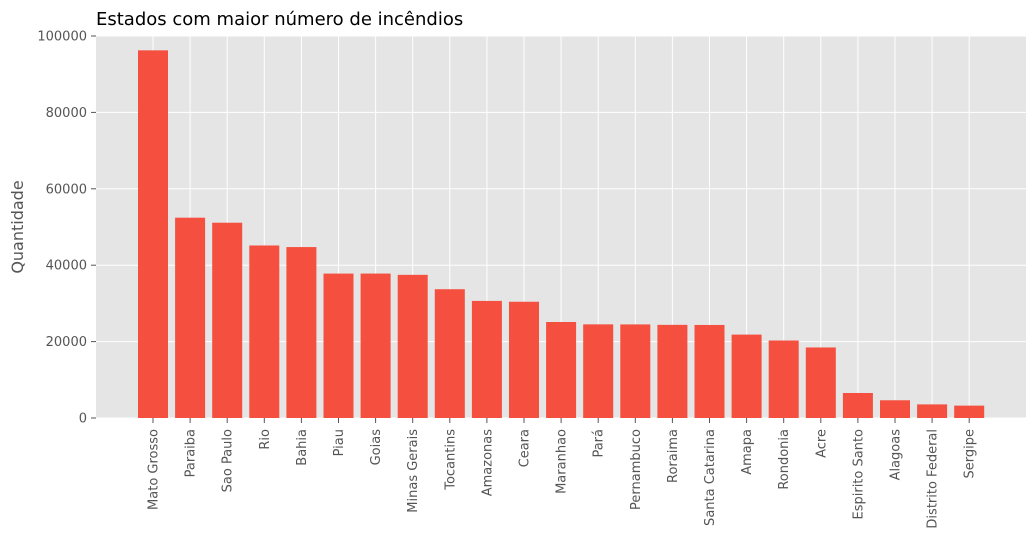 Image resolution: width=1035 pixels, height=544 pixels. Describe the element at coordinates (821, 443) in the screenshot. I see `x-tick-label: Acre` at that location.